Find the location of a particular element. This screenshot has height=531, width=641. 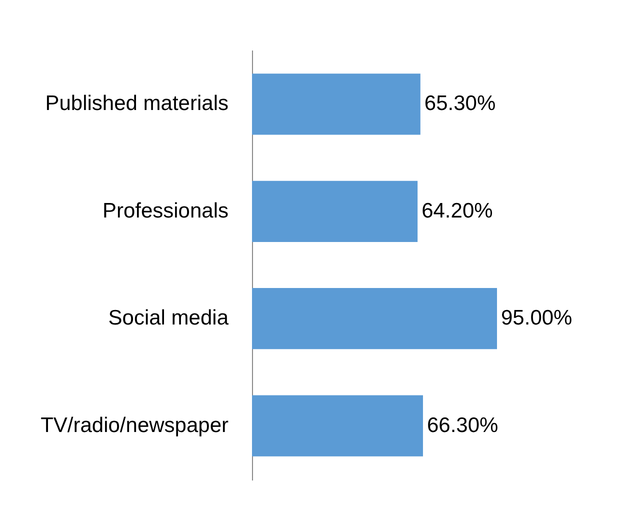

data-label: 66.30% is located at coordinates (462, 425).